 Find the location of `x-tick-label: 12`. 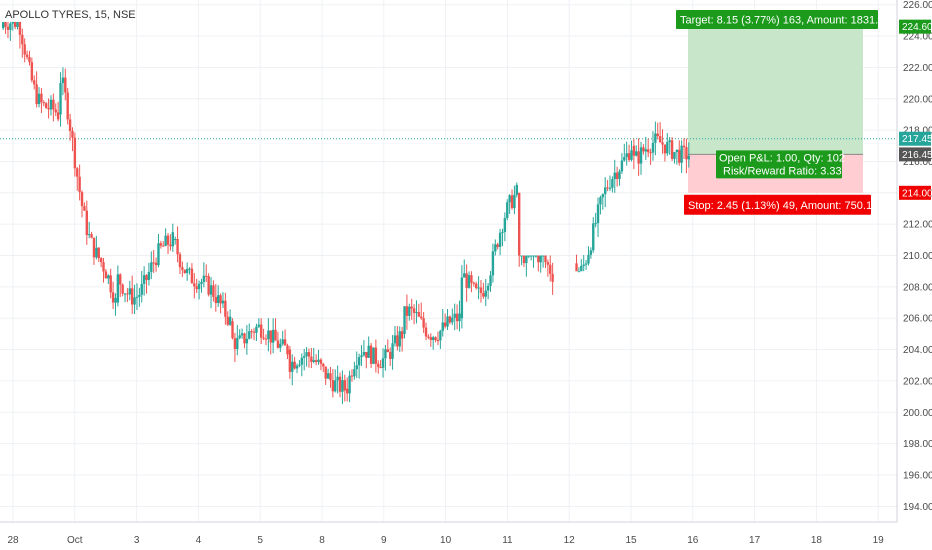

x-tick-label: 12 is located at coordinates (570, 540).